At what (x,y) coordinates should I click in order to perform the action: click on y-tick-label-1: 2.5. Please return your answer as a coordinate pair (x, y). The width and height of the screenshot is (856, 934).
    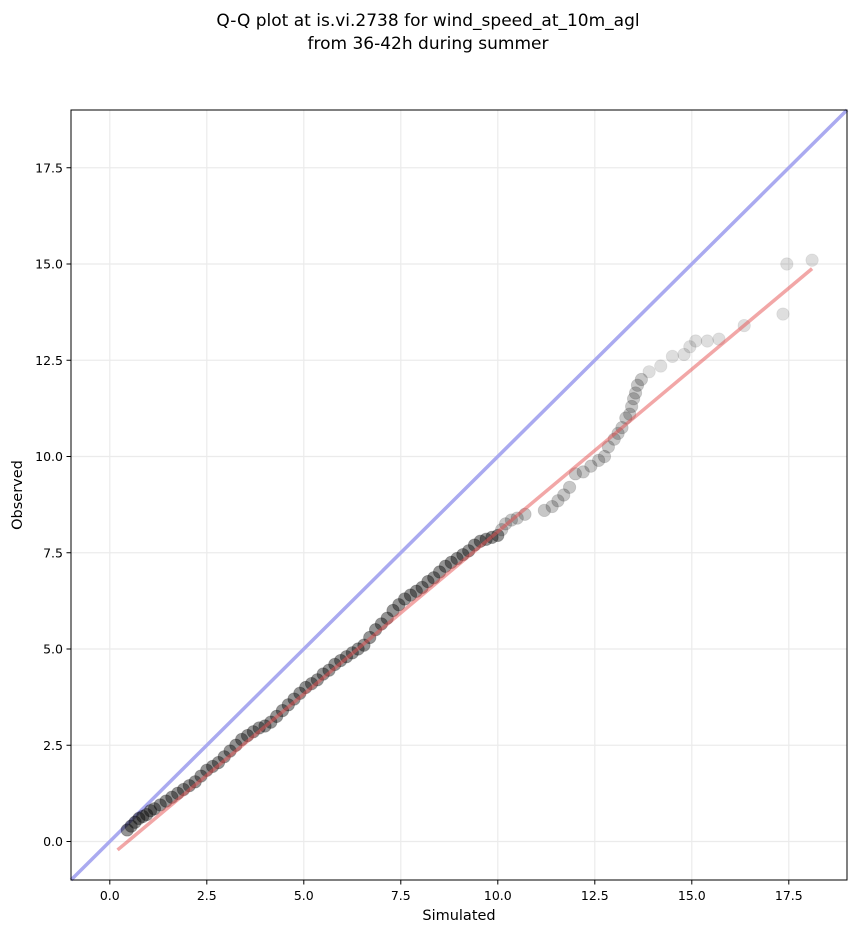
    Looking at the image, I should click on (53, 745).